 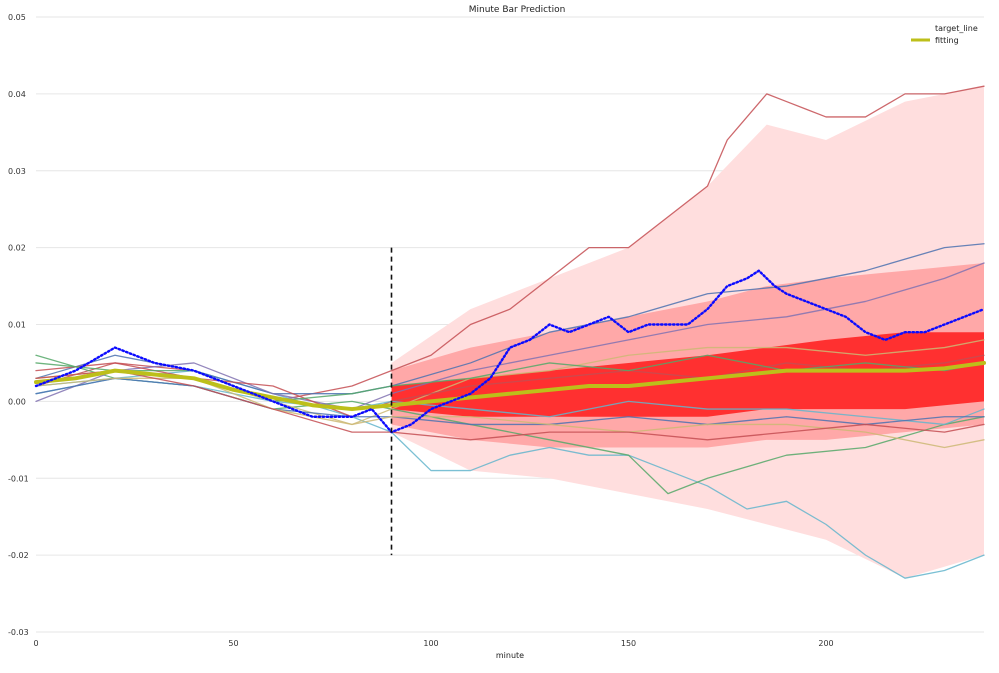 I want to click on x-tick-label: 100, so click(x=430, y=643).